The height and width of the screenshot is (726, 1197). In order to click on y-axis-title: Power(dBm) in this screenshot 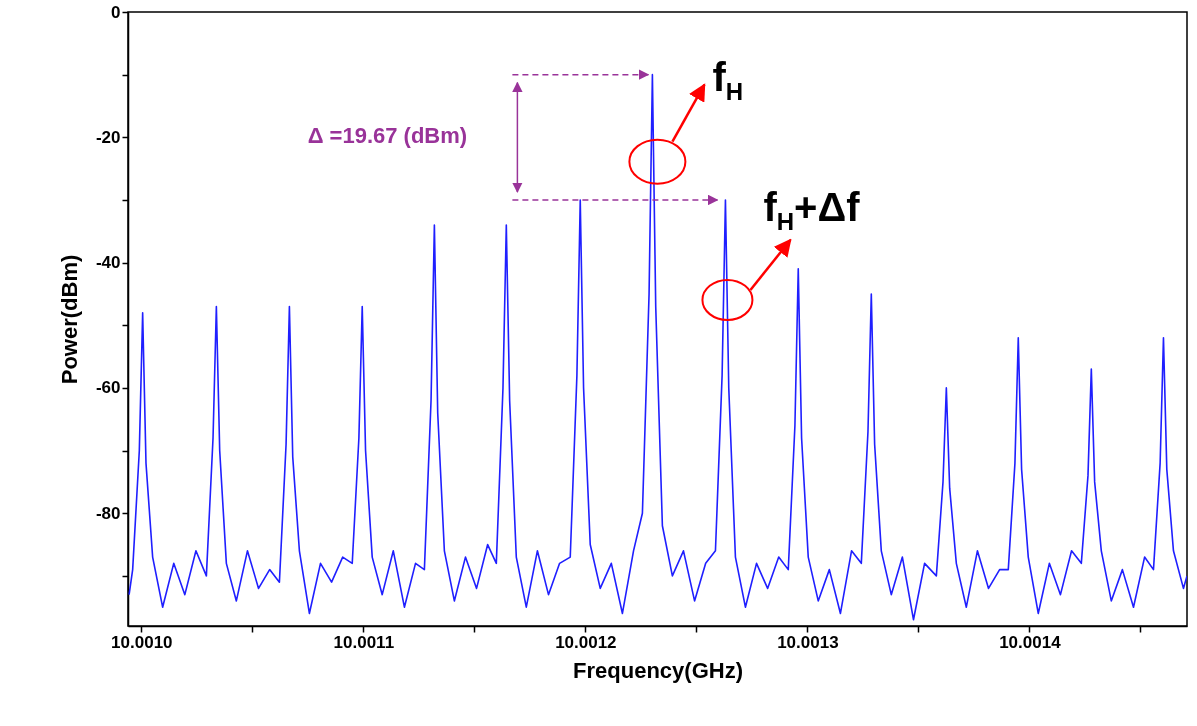, I will do `click(69, 319)`.